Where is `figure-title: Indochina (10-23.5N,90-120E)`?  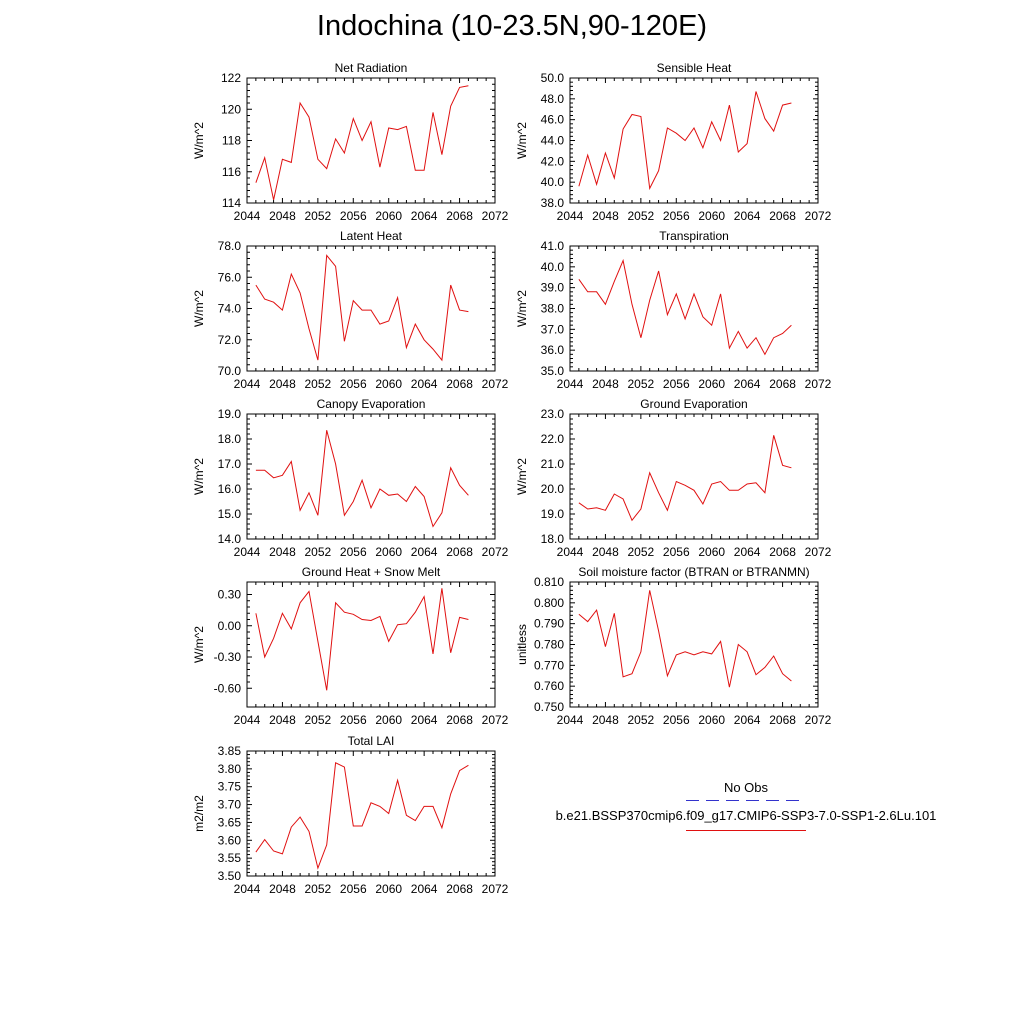
figure-title: Indochina (10-23.5N,90-120E) is located at coordinates (512, 26).